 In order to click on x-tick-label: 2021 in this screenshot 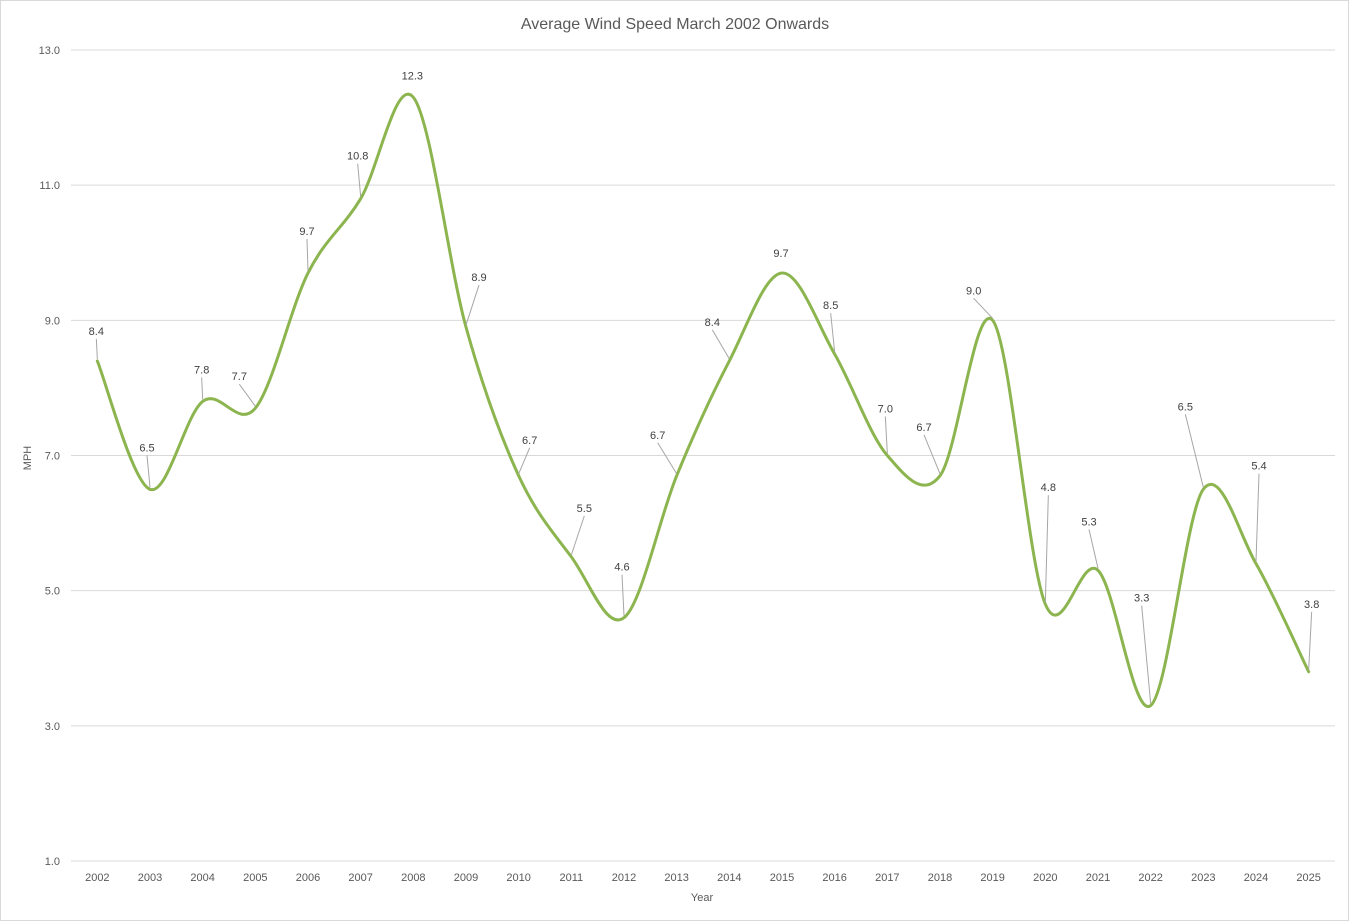, I will do `click(1098, 878)`.